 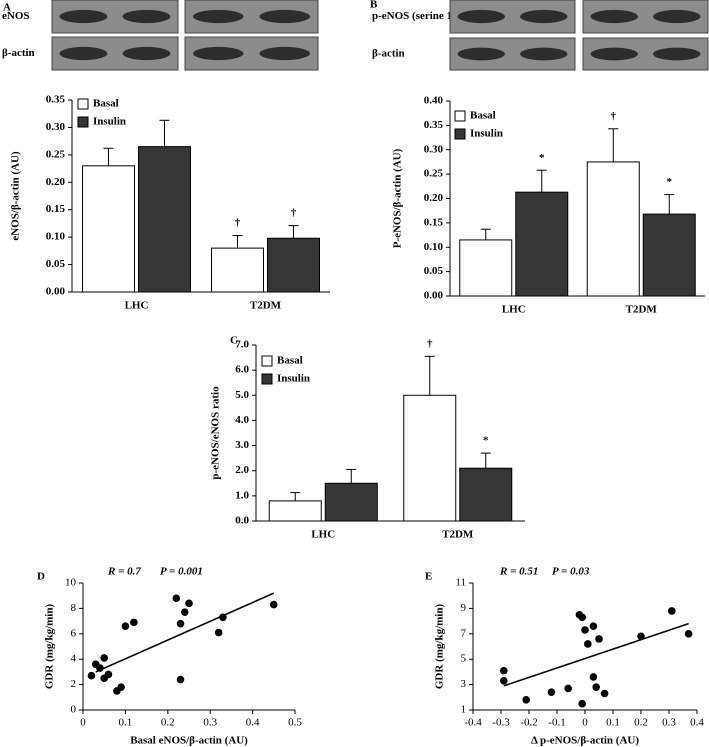 I want to click on annotation: P = 0.001, so click(x=181, y=572).